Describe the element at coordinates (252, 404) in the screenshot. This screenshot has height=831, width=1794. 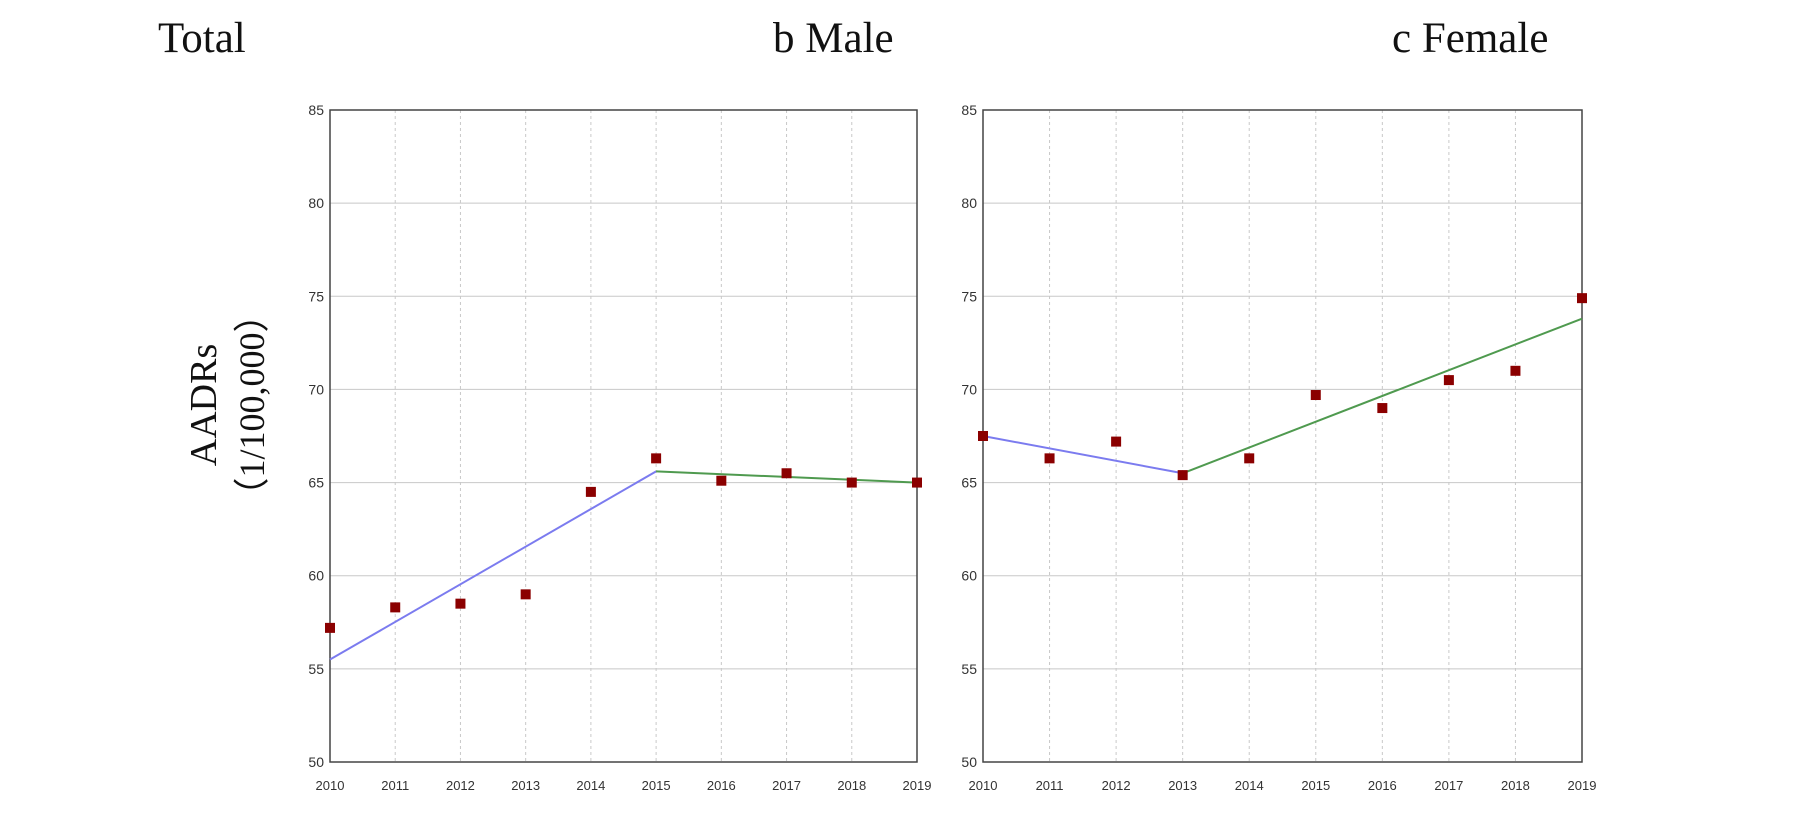
I see `y-axis-label-line2: （1/100,000）` at that location.